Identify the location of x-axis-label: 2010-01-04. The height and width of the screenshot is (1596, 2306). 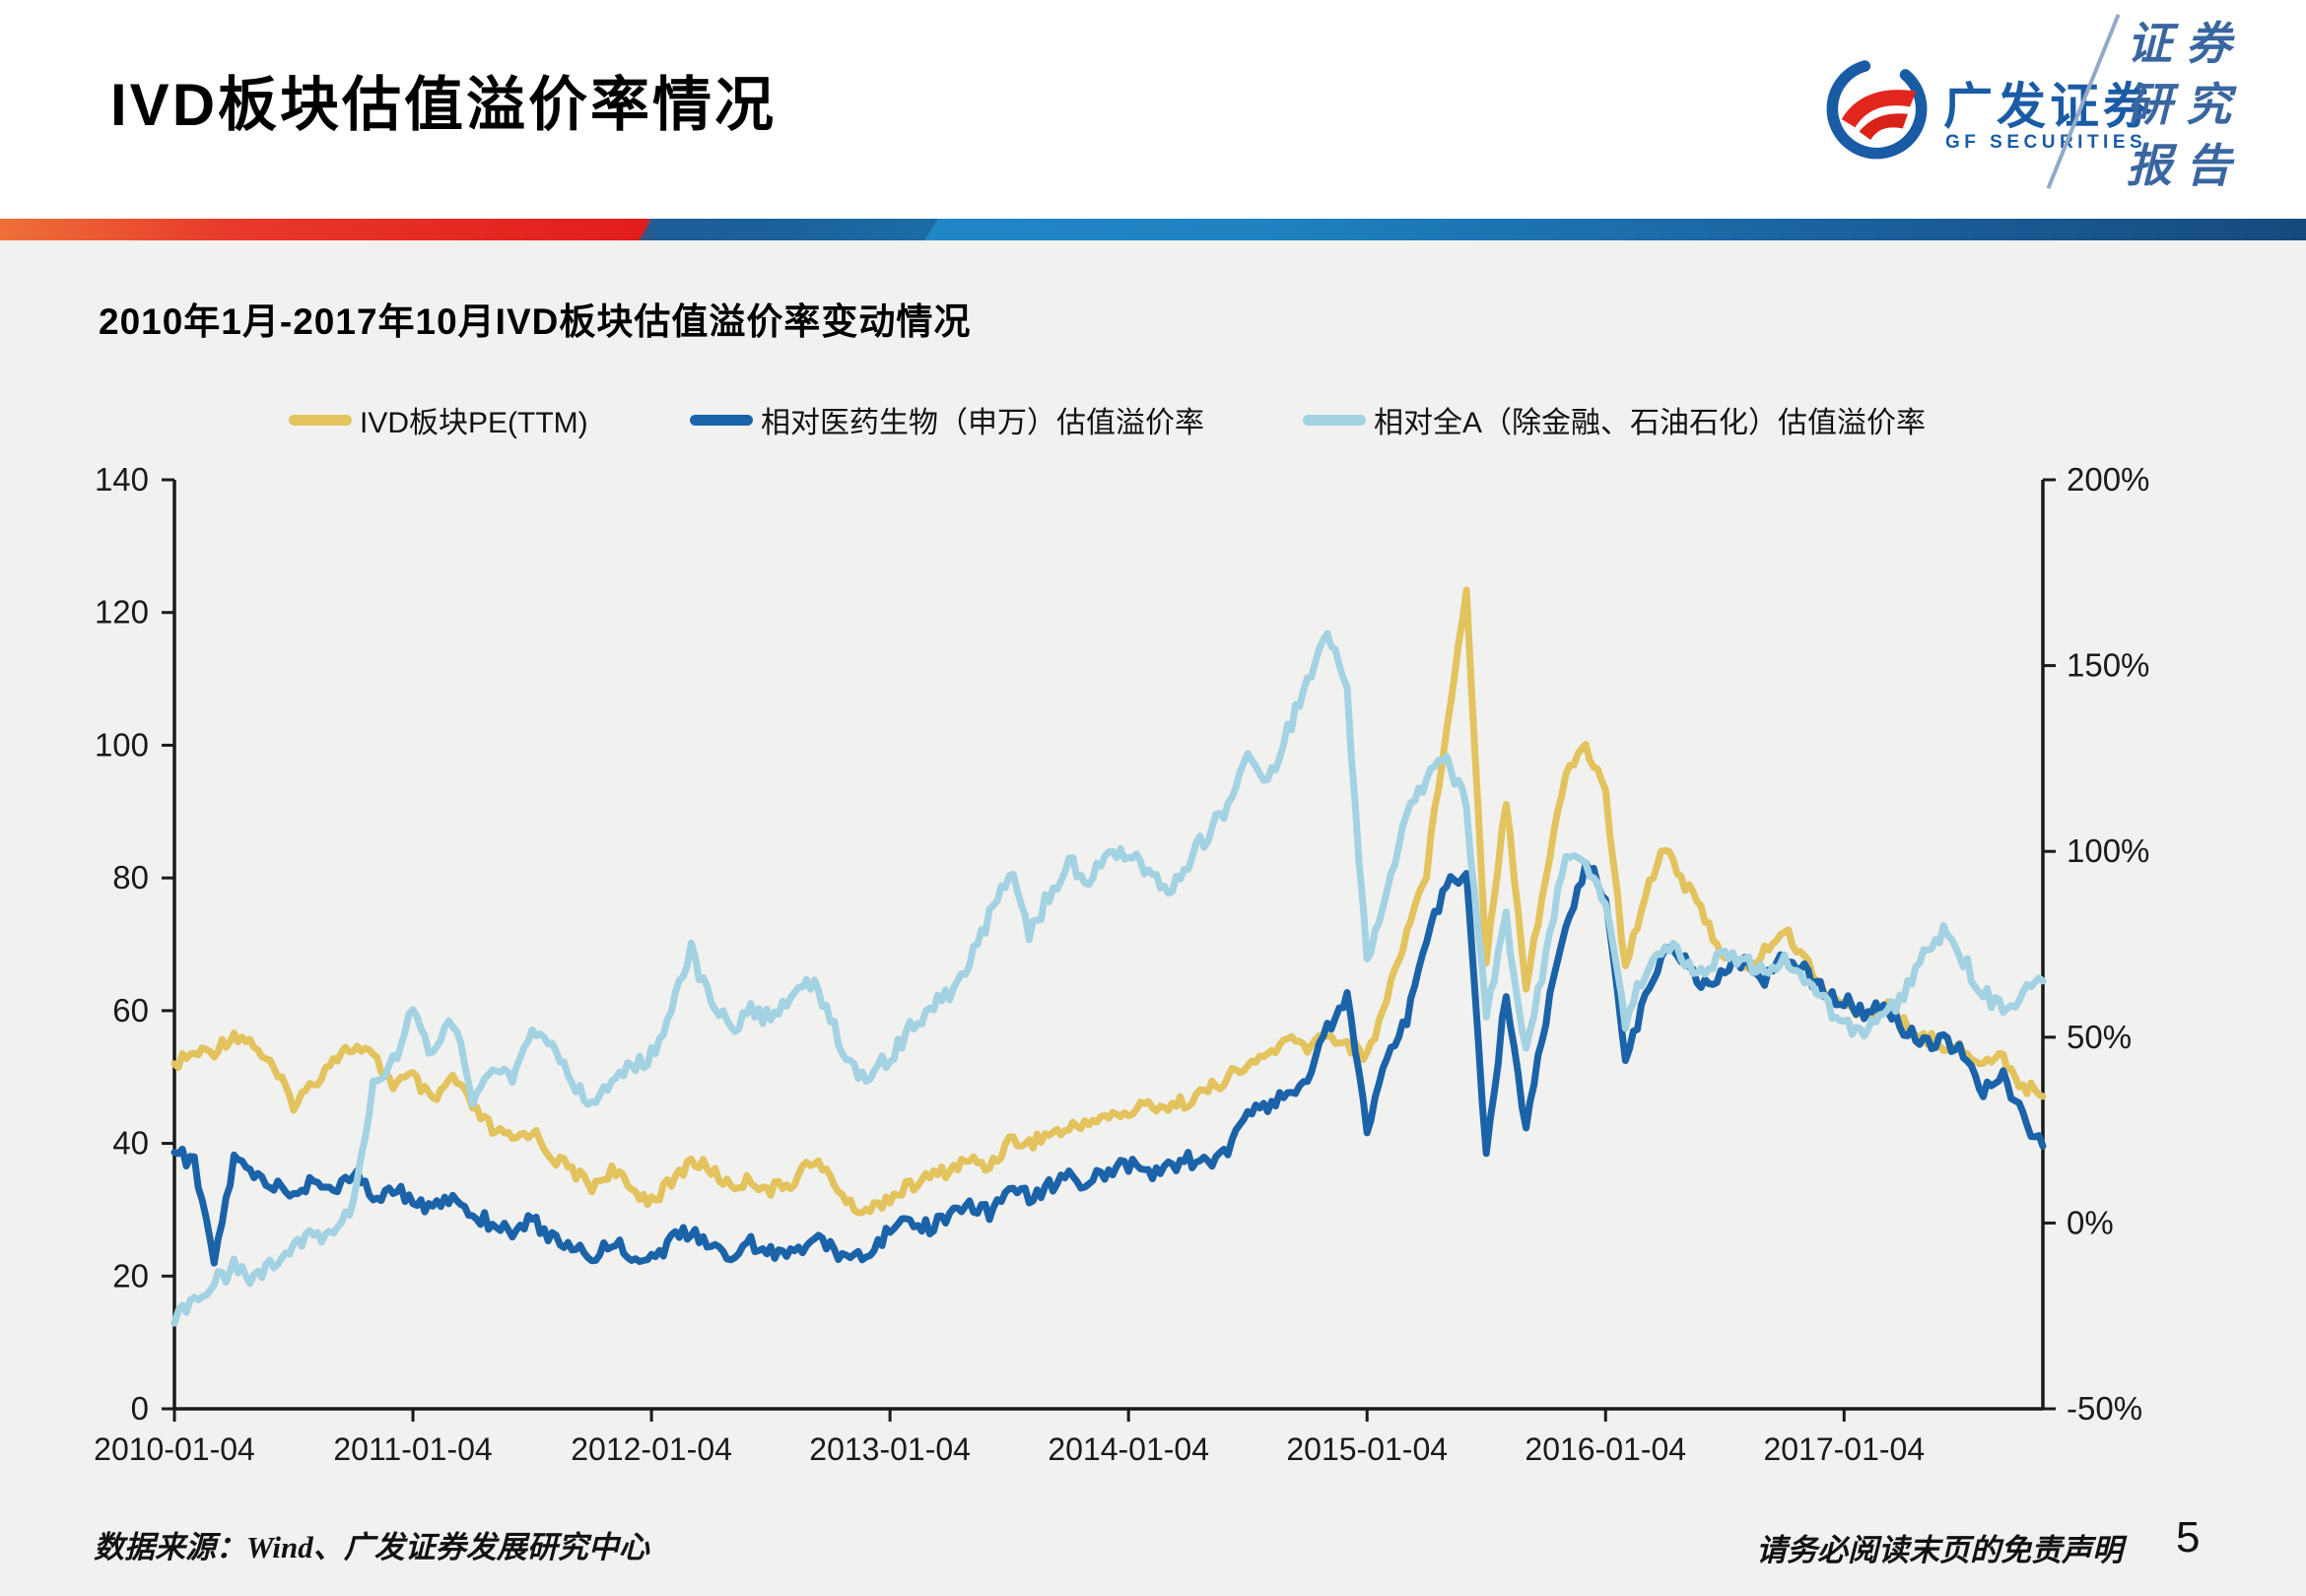
(175, 1449).